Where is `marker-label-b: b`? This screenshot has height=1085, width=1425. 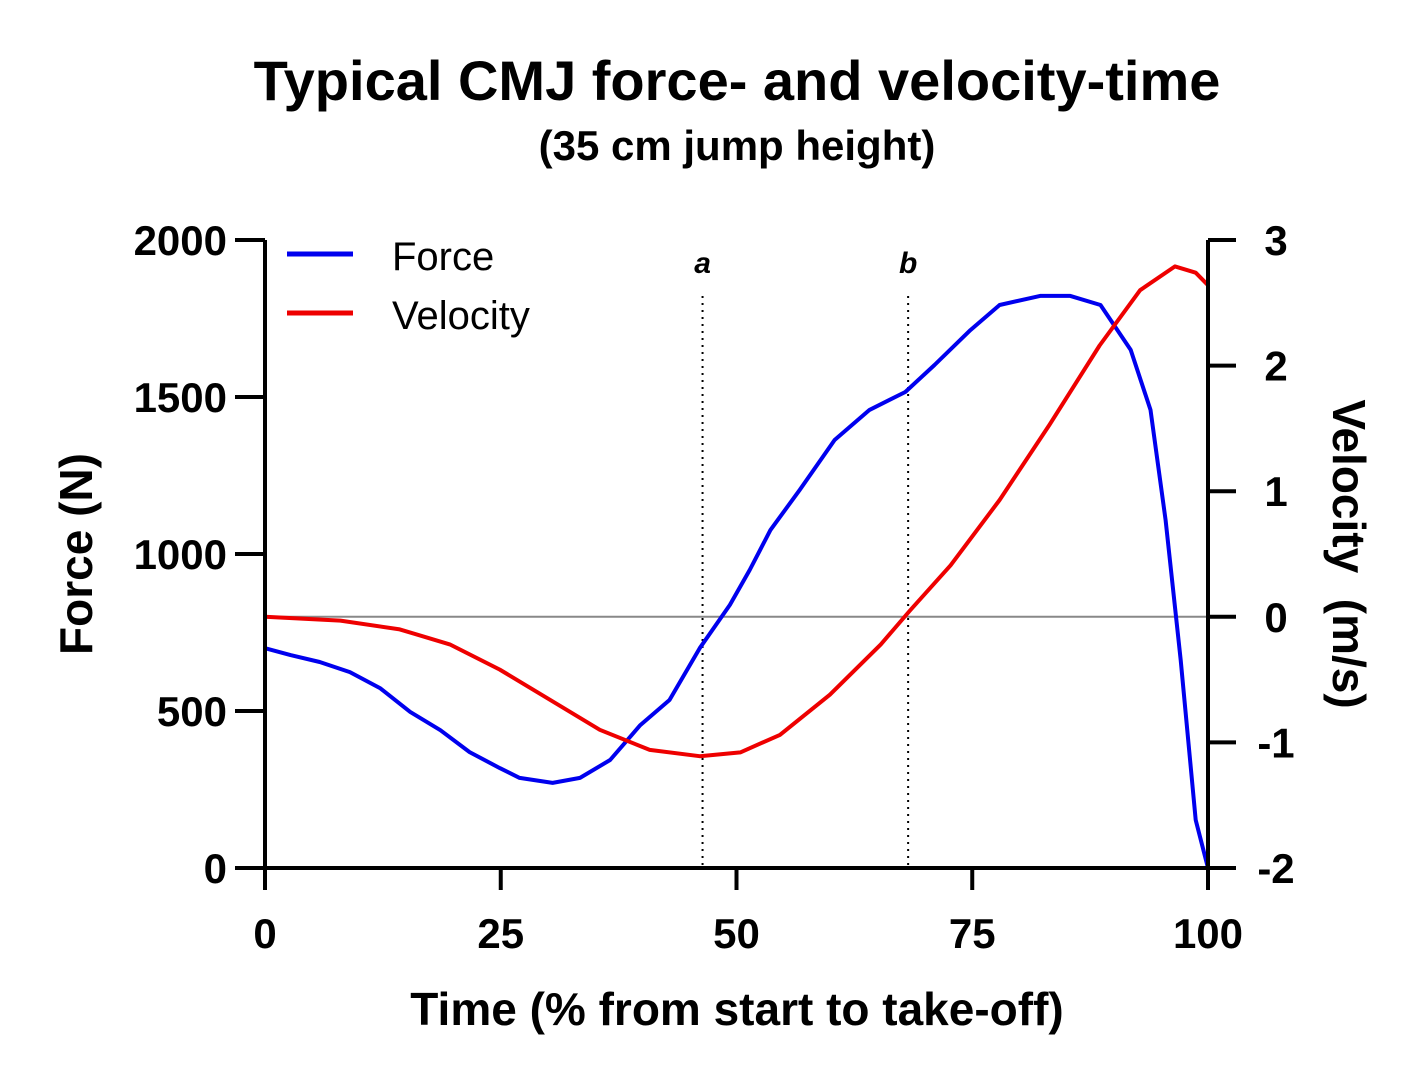
marker-label-b: b is located at coordinates (908, 263).